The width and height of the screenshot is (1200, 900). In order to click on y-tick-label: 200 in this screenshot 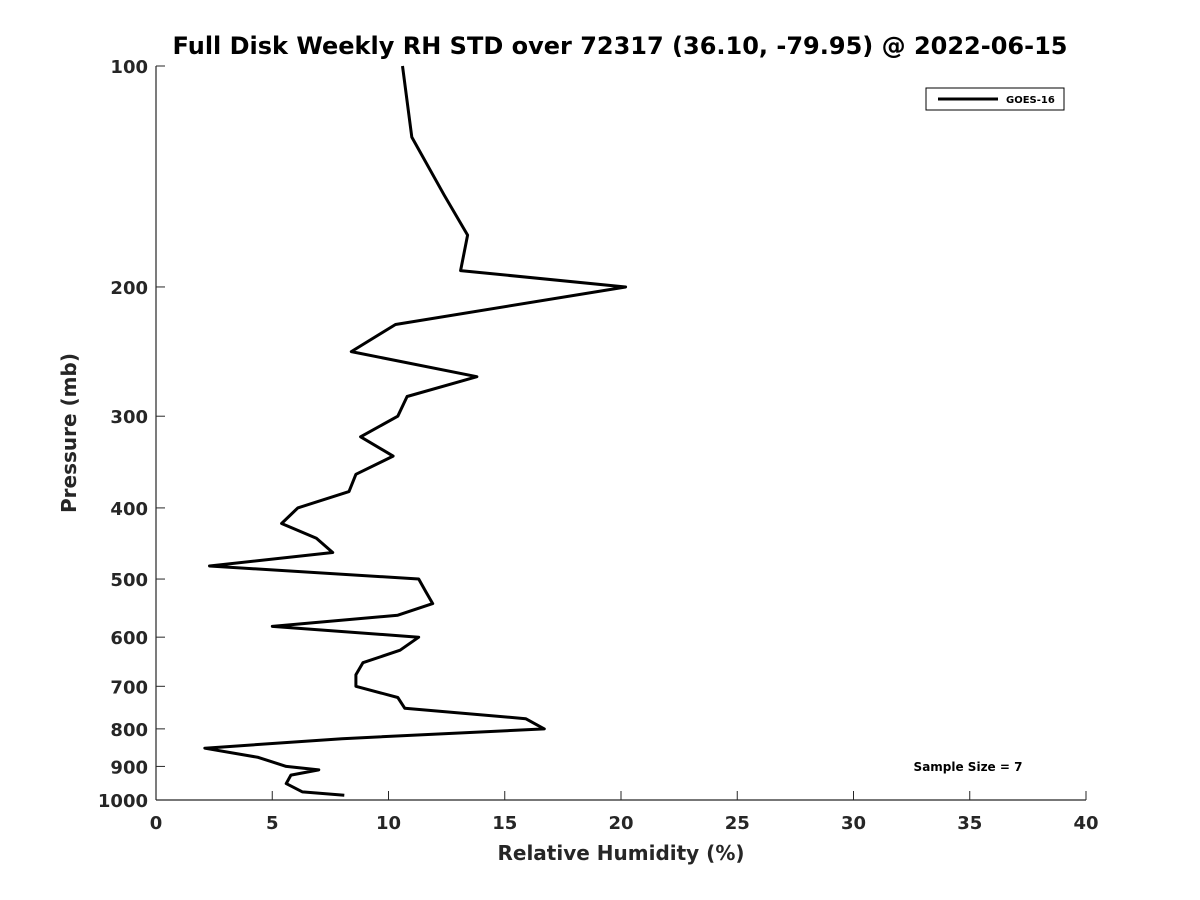, I will do `click(129, 288)`.